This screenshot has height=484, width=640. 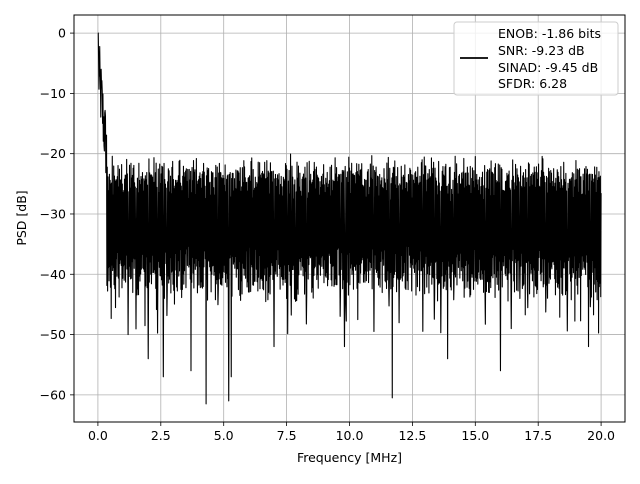 What do you see at coordinates (53, 153) in the screenshot?
I see `y-tick-label: −20` at bounding box center [53, 153].